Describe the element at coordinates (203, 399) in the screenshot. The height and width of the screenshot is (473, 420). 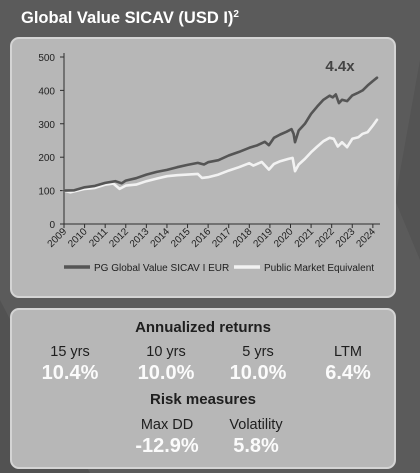
I see `risk-measures-heading: Risk measures` at that location.